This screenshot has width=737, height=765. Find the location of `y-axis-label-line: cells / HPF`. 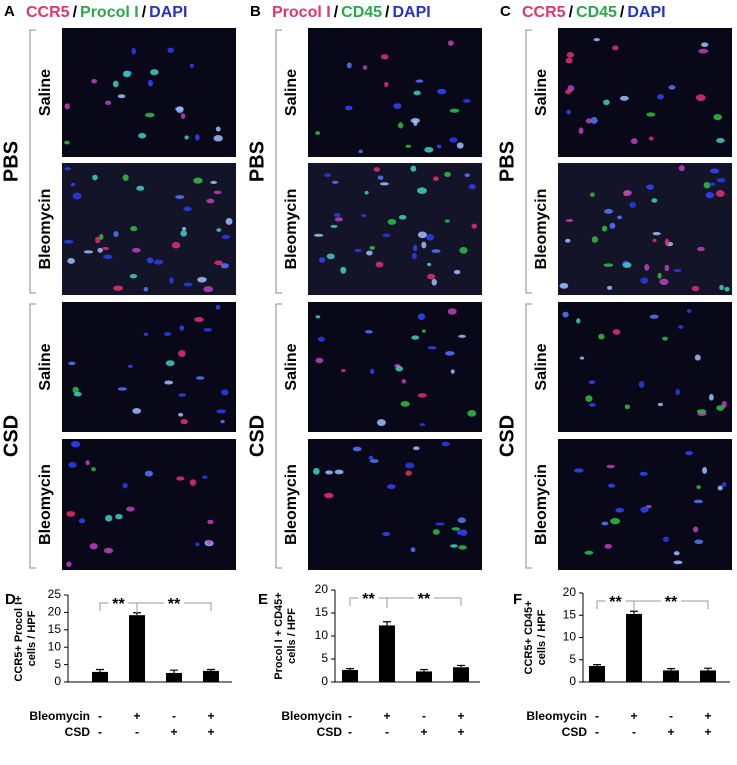

y-axis-label-line: cells / HPF is located at coordinates (32, 638).